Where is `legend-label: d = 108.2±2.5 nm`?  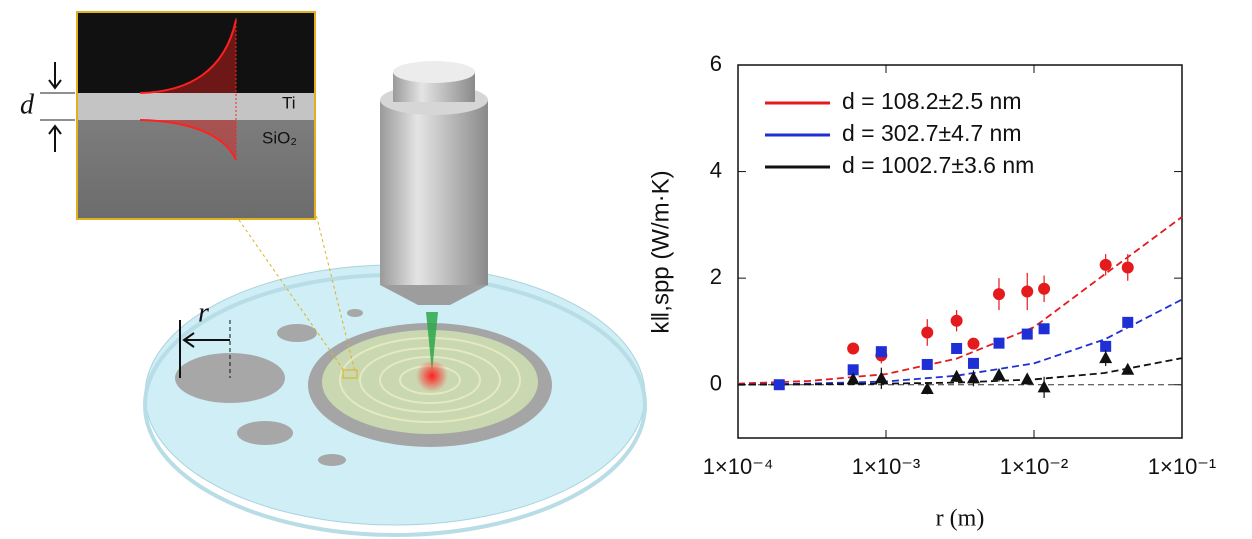
legend-label: d = 108.2±2.5 nm is located at coordinates (932, 101).